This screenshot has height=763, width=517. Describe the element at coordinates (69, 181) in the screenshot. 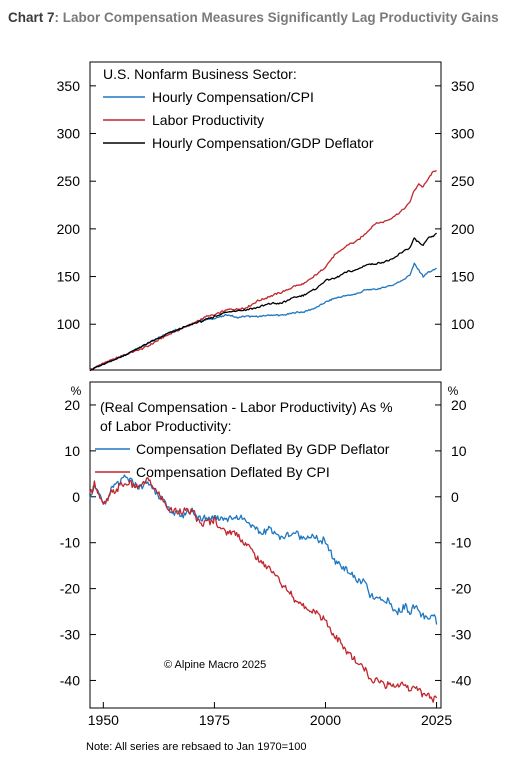

I see `top-ytick-label-left: 250` at that location.